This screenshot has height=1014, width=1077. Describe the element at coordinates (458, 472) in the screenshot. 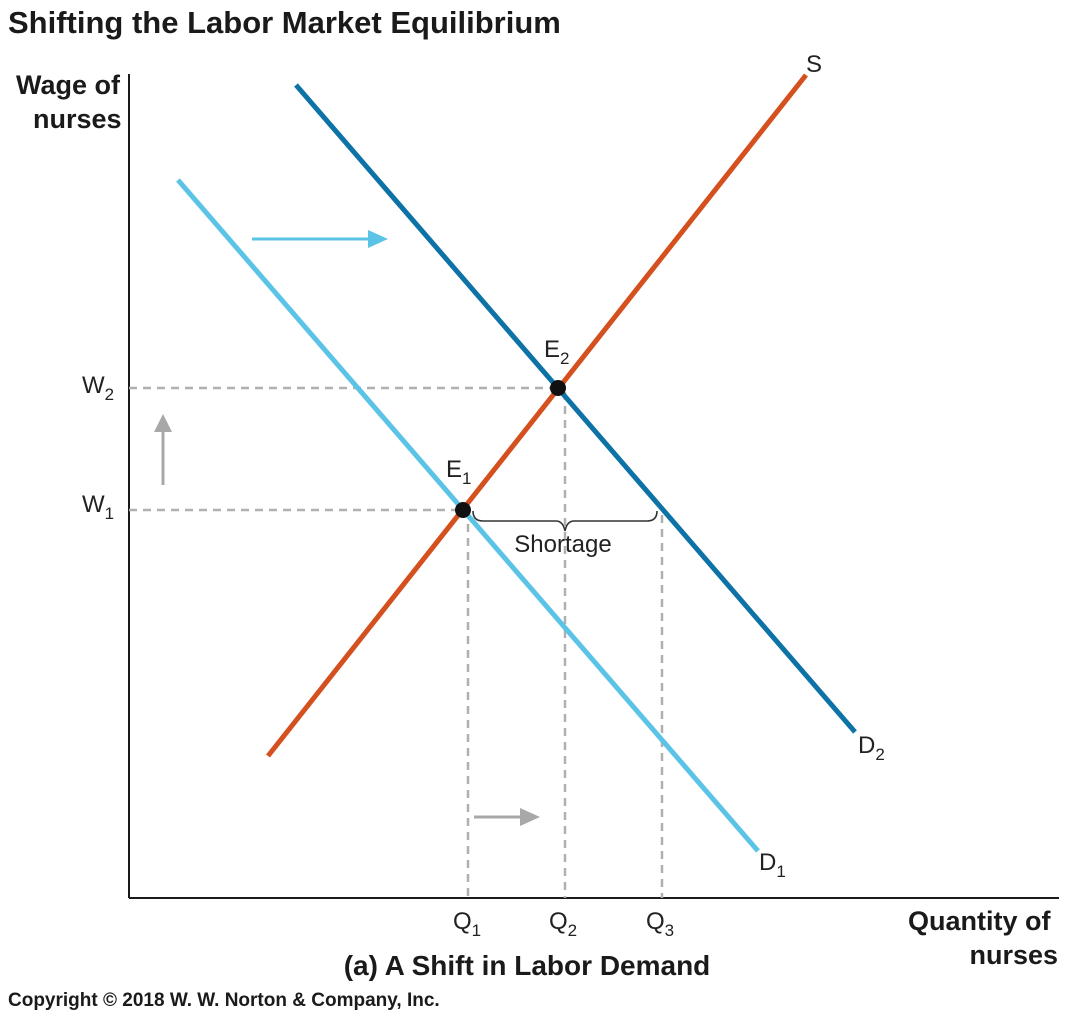

I see `e1-label: E1` at that location.